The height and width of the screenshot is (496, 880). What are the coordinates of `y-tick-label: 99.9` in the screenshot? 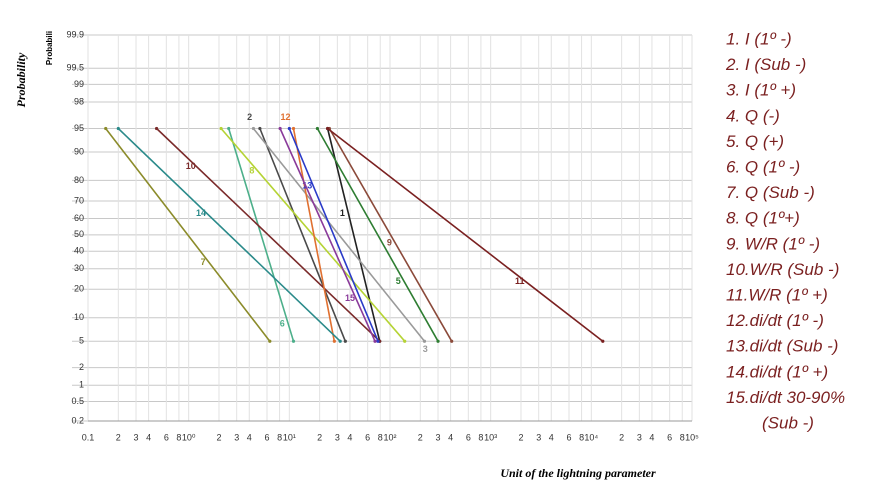 It's located at (75, 34).